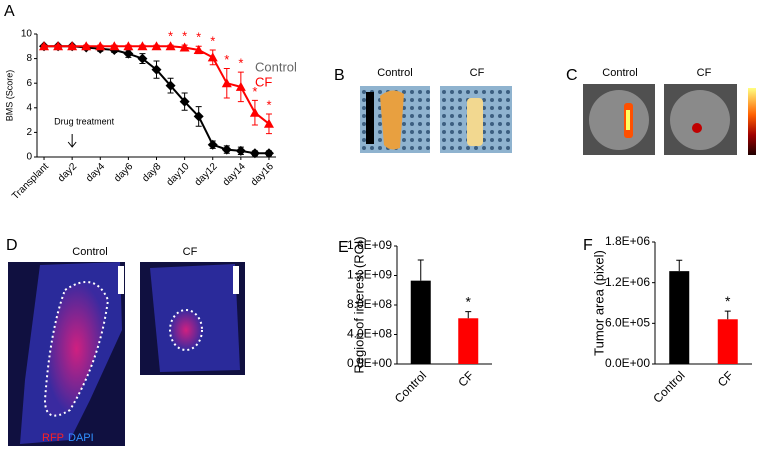  What do you see at coordinates (206, 174) in the screenshot?
I see `x-tick-label: day12` at bounding box center [206, 174].